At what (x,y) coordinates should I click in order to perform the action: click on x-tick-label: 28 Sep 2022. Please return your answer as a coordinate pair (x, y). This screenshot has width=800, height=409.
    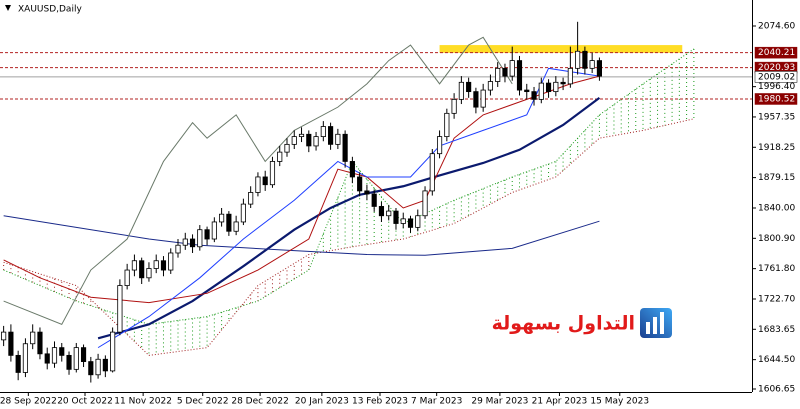
    Looking at the image, I should click on (28, 402).